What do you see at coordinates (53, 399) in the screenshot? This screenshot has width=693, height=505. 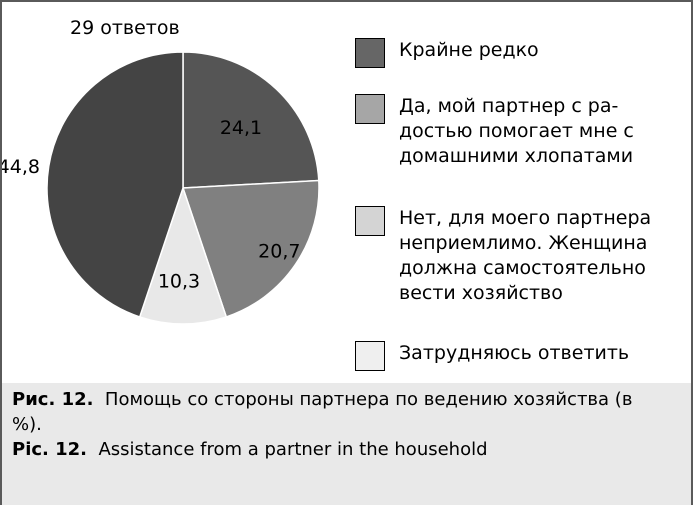 I see `caption-ru-label: Рис. 12.` at bounding box center [53, 399].